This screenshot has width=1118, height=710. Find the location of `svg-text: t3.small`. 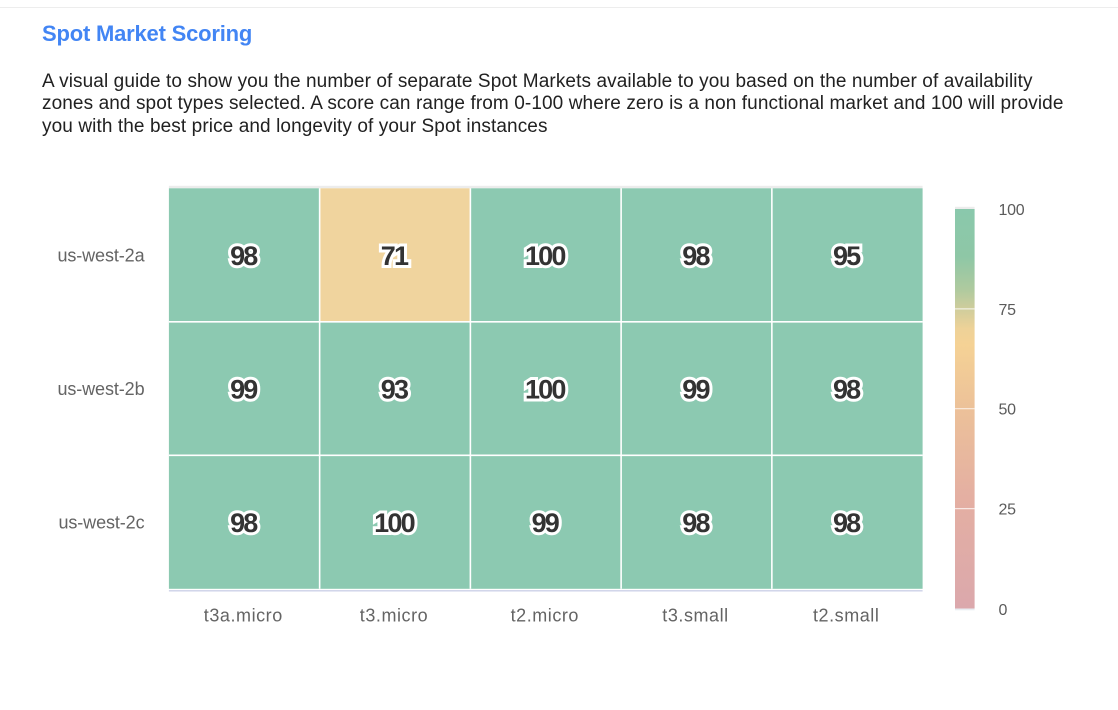

svg-text: t3.small is located at coordinates (695, 616).